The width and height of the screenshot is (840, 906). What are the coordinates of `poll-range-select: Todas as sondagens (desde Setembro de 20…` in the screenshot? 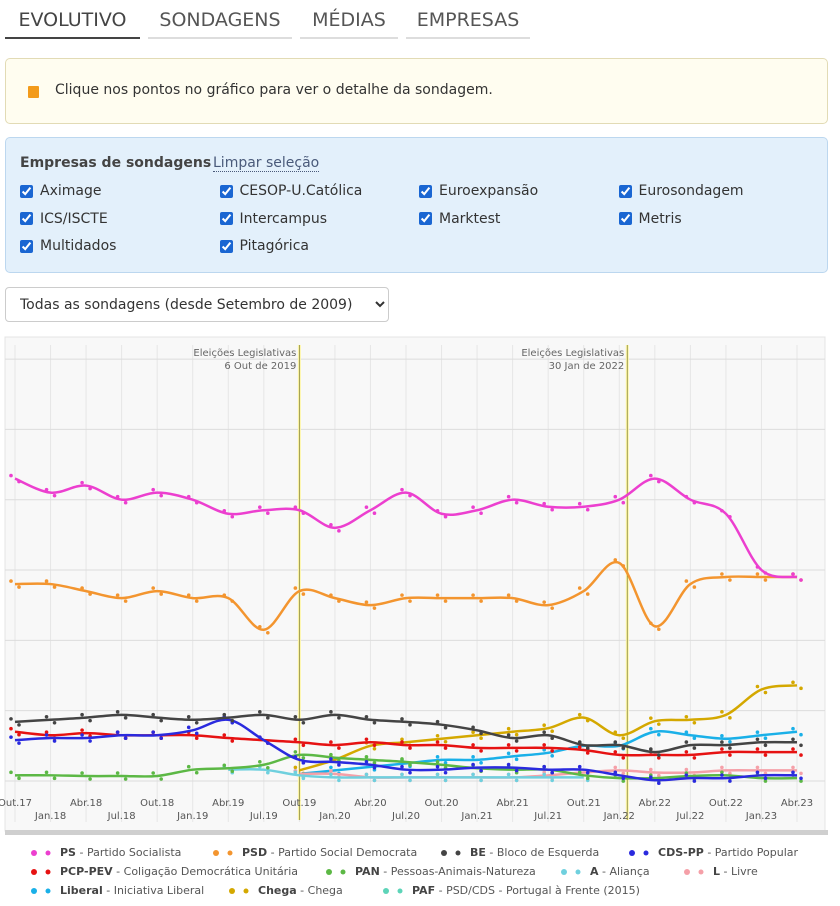 It's located at (197, 304).